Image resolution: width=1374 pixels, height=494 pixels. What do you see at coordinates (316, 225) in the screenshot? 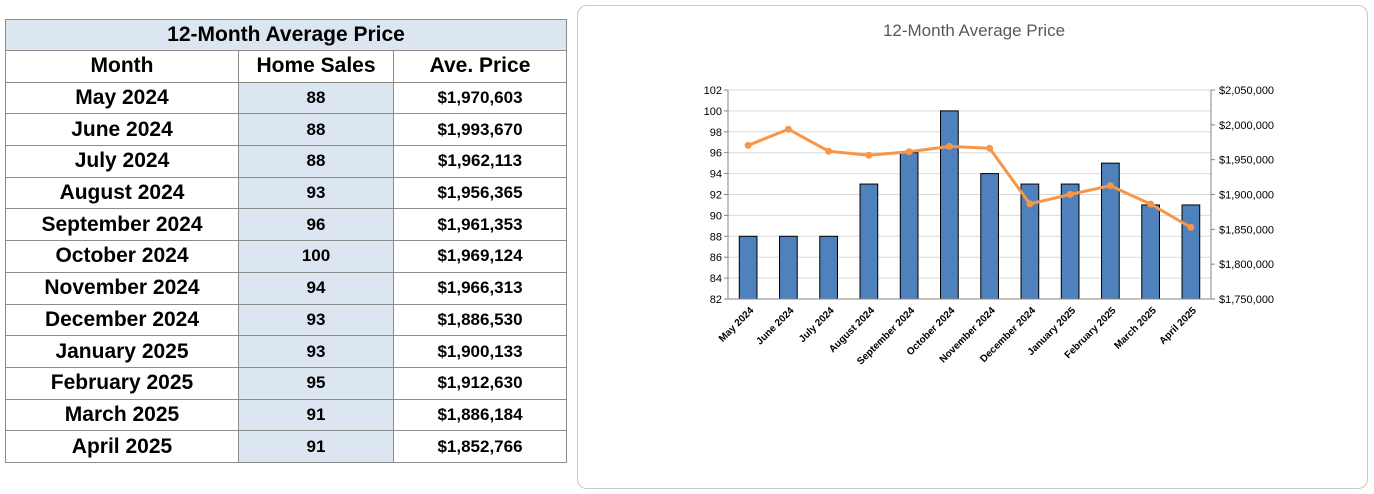
I see `sales-cell: 96` at bounding box center [316, 225].